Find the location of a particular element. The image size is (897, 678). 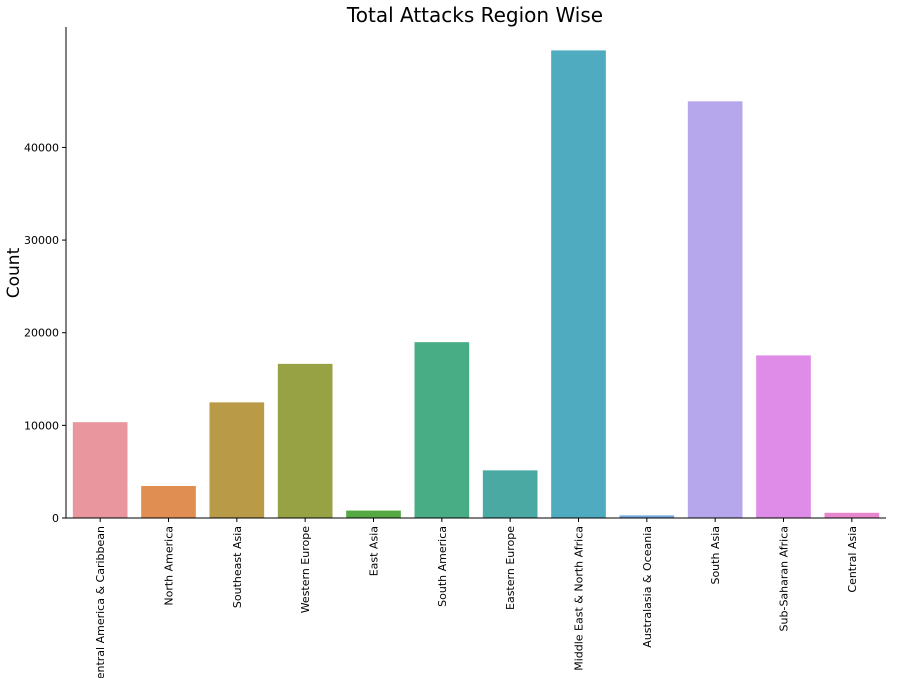

y-axis-label: Count is located at coordinates (14, 272).